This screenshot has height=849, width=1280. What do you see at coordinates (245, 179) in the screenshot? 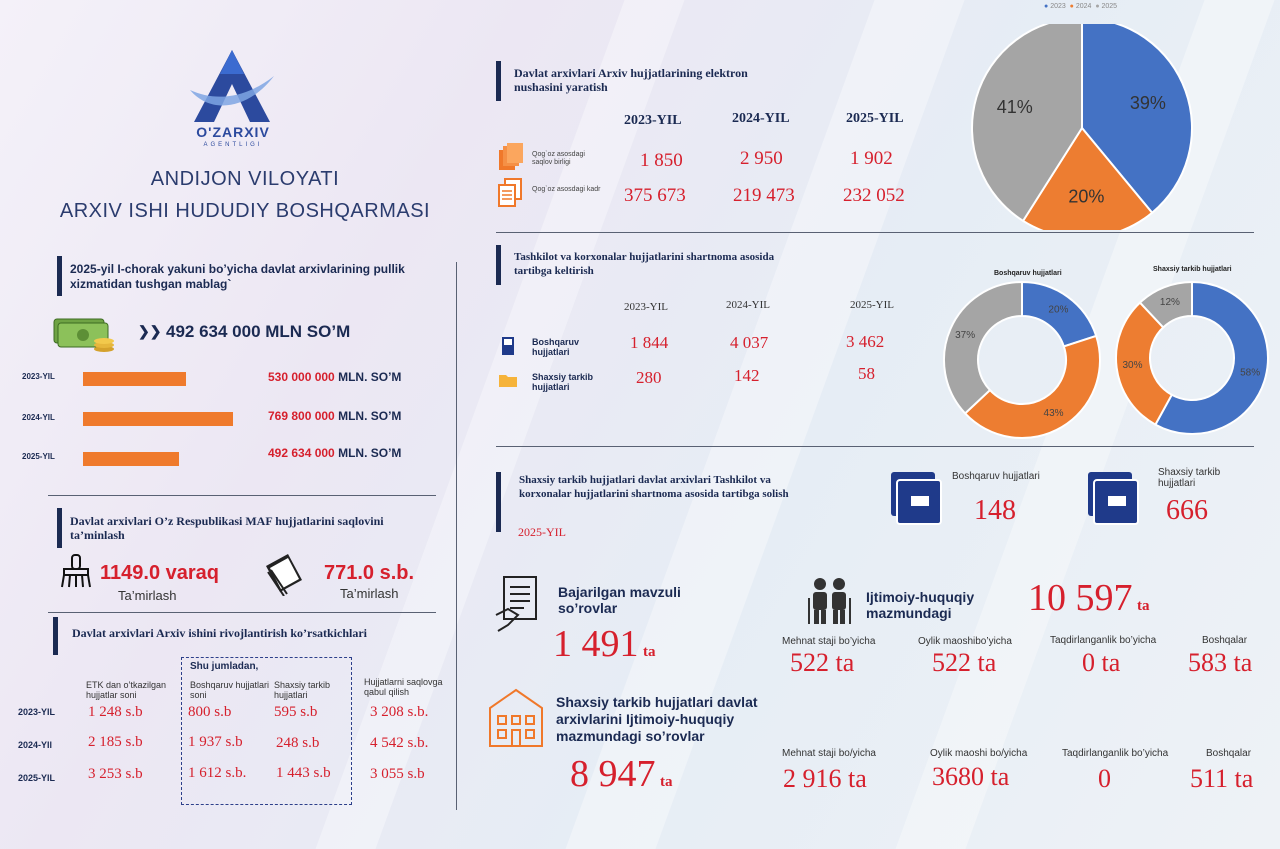
I see `header-region: ANDIJON VILOYATI` at bounding box center [245, 179].